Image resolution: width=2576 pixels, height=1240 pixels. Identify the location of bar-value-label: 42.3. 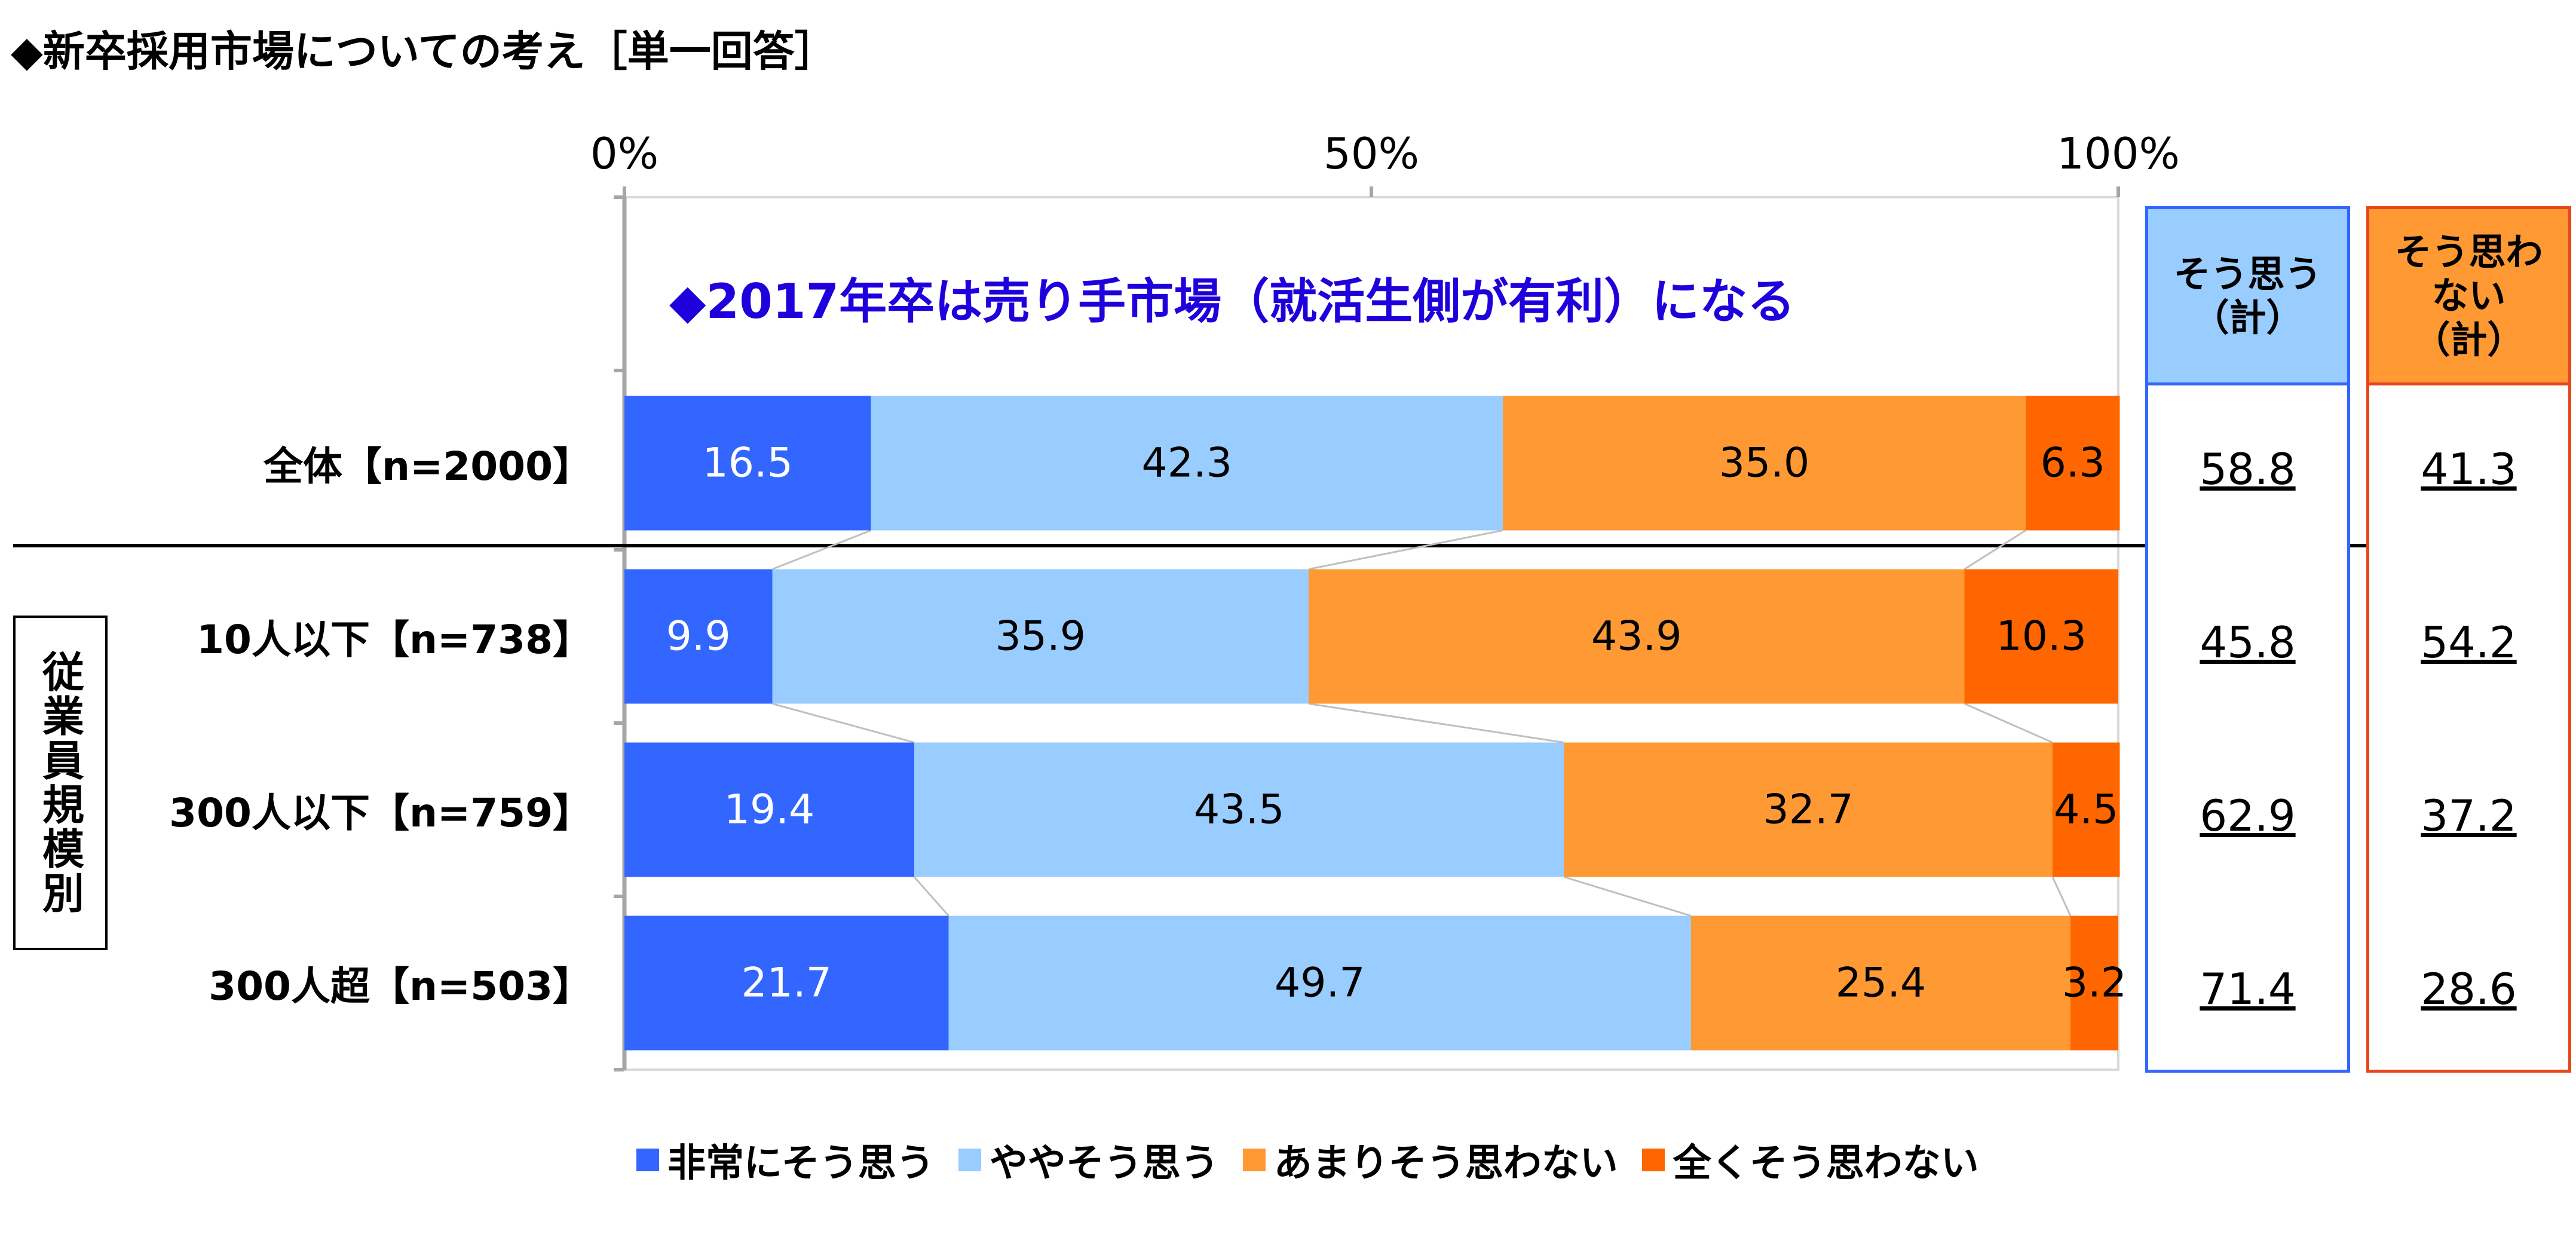
(1186, 463).